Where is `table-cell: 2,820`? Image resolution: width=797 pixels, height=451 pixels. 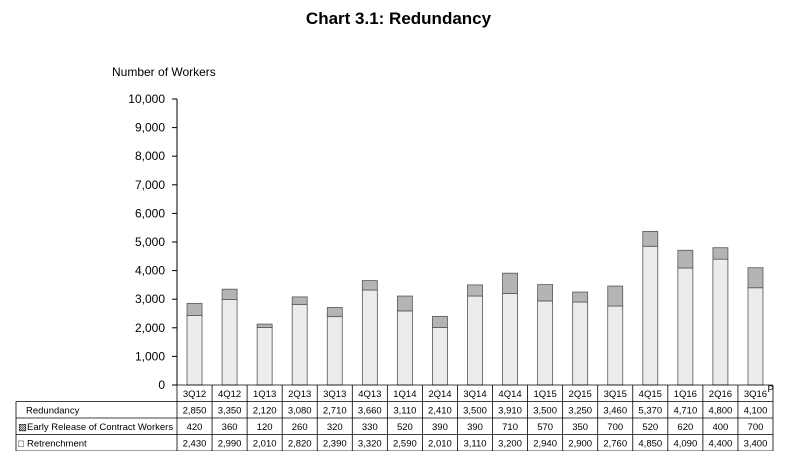
table-cell: 2,820 is located at coordinates (300, 444).